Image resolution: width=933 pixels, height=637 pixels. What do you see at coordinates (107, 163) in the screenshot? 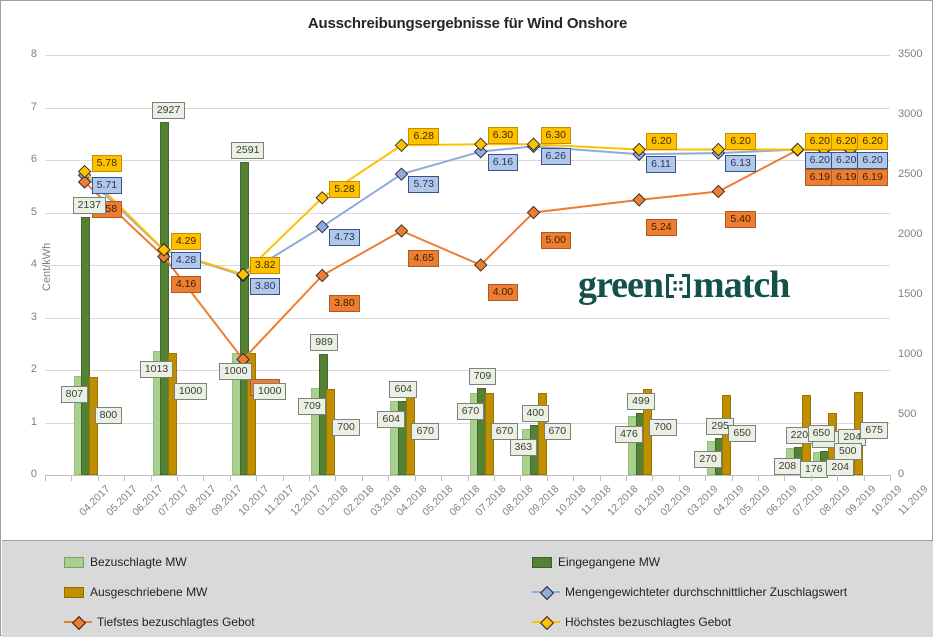
I see `line-data-label: 5.78` at bounding box center [107, 163].